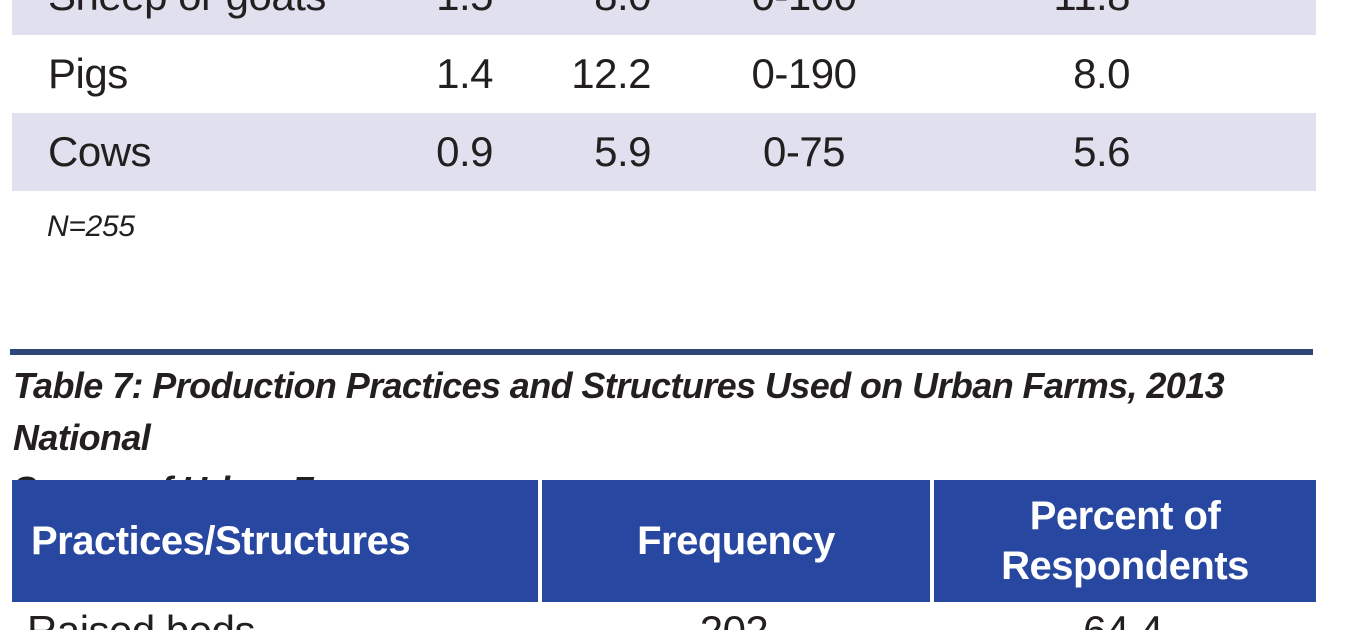  I want to click on table-row: Sheep or goats 1.5 8.0 0-100 11.8, so click(664, 17).